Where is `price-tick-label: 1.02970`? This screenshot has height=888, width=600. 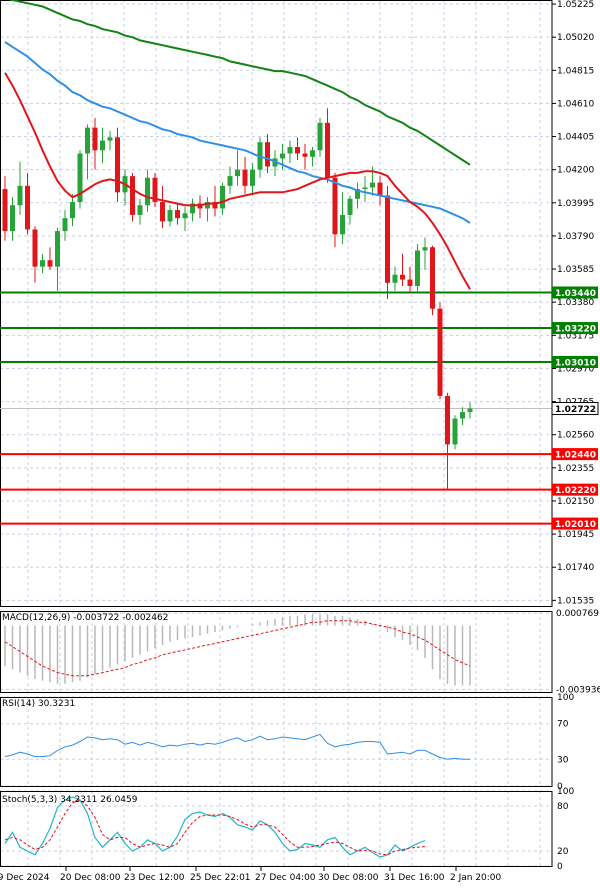 price-tick-label: 1.02970 is located at coordinates (575, 369).